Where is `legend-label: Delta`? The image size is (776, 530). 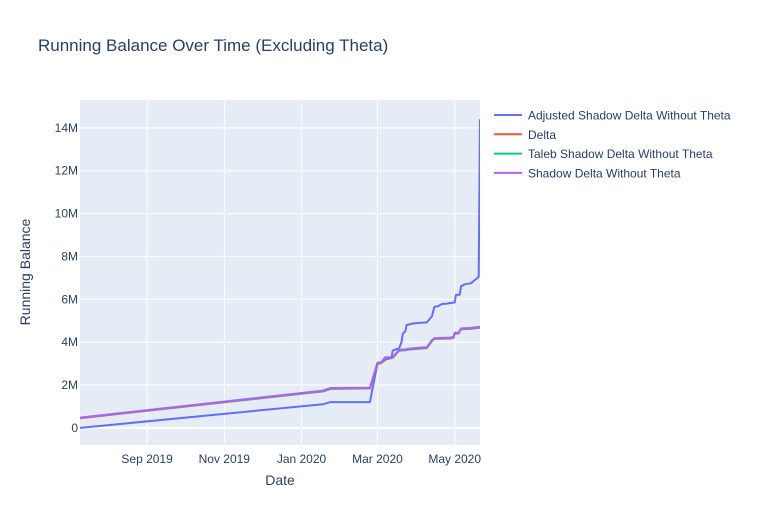
legend-label: Delta is located at coordinates (542, 135).